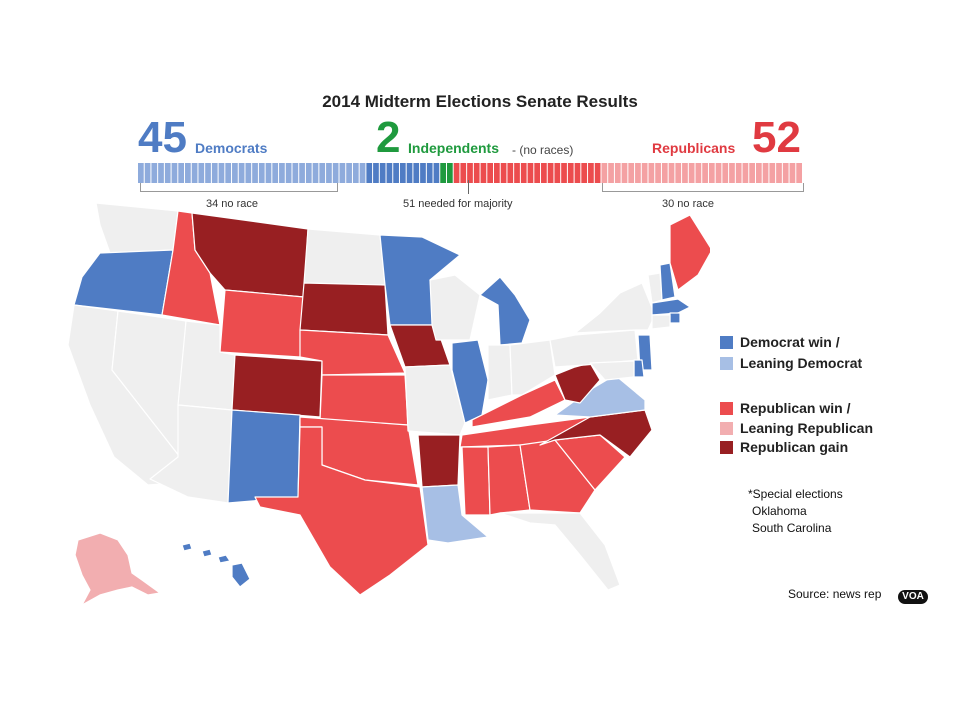 The width and height of the screenshot is (960, 720). I want to click on state-north-dakota, so click(344, 257).